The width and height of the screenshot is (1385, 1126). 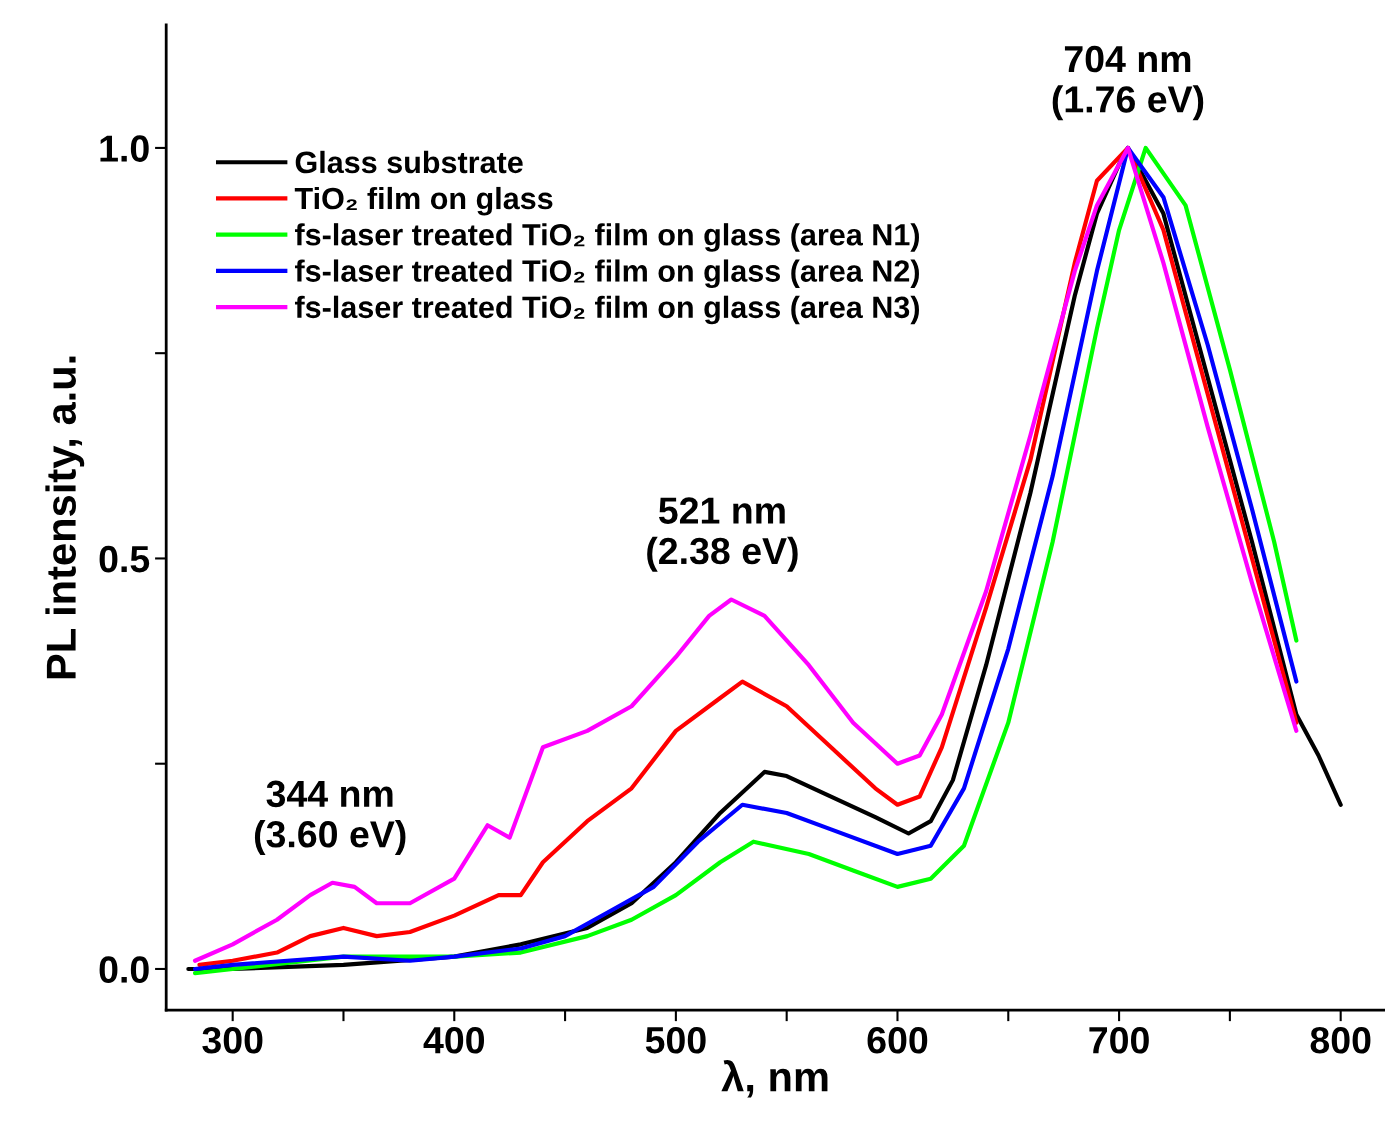 I want to click on x-tick-label: 700, so click(x=1119, y=1040).